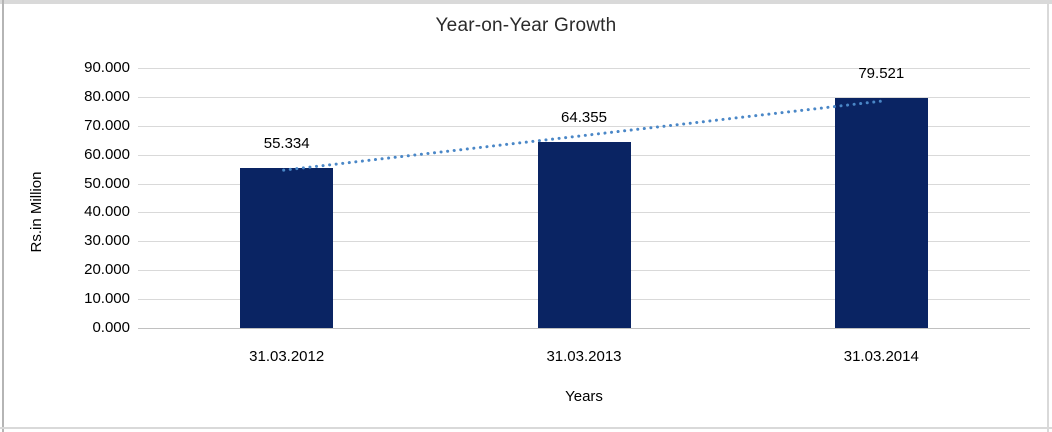 Image resolution: width=1052 pixels, height=432 pixels. I want to click on x-axis-title: Years, so click(584, 396).